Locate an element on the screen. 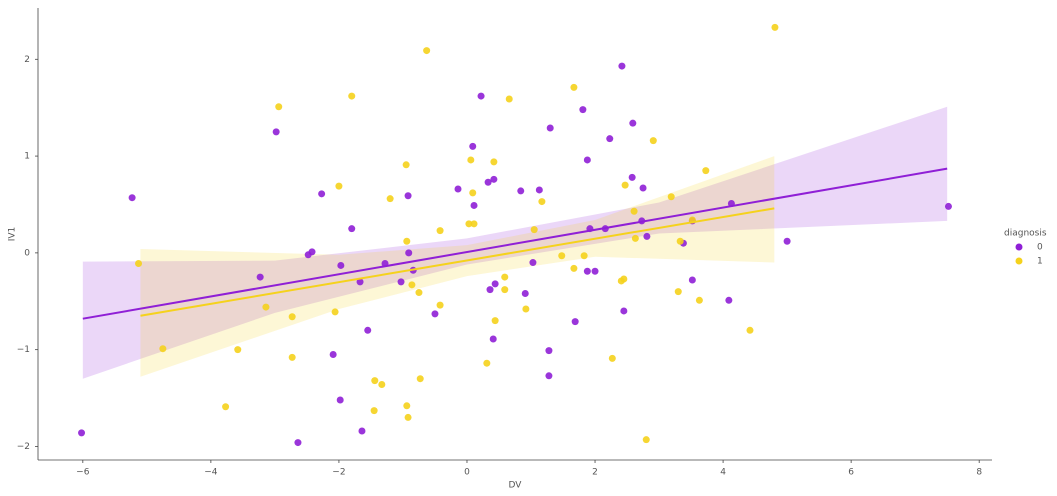 The height and width of the screenshot is (496, 1057). regression-line is located at coordinates (457, 262).